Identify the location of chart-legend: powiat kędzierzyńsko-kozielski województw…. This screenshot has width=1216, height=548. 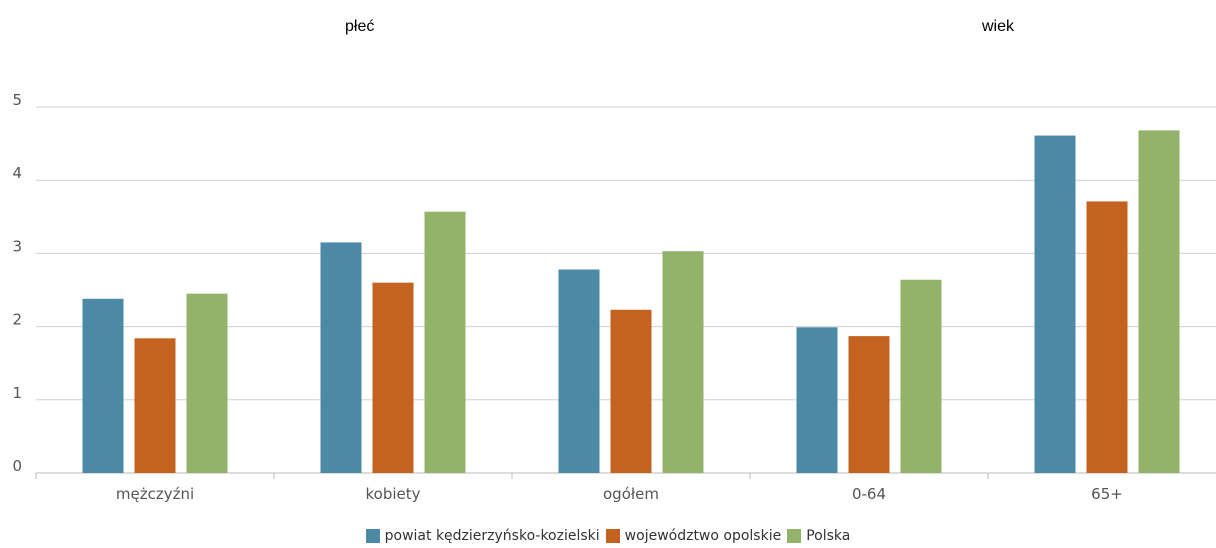
(608, 536).